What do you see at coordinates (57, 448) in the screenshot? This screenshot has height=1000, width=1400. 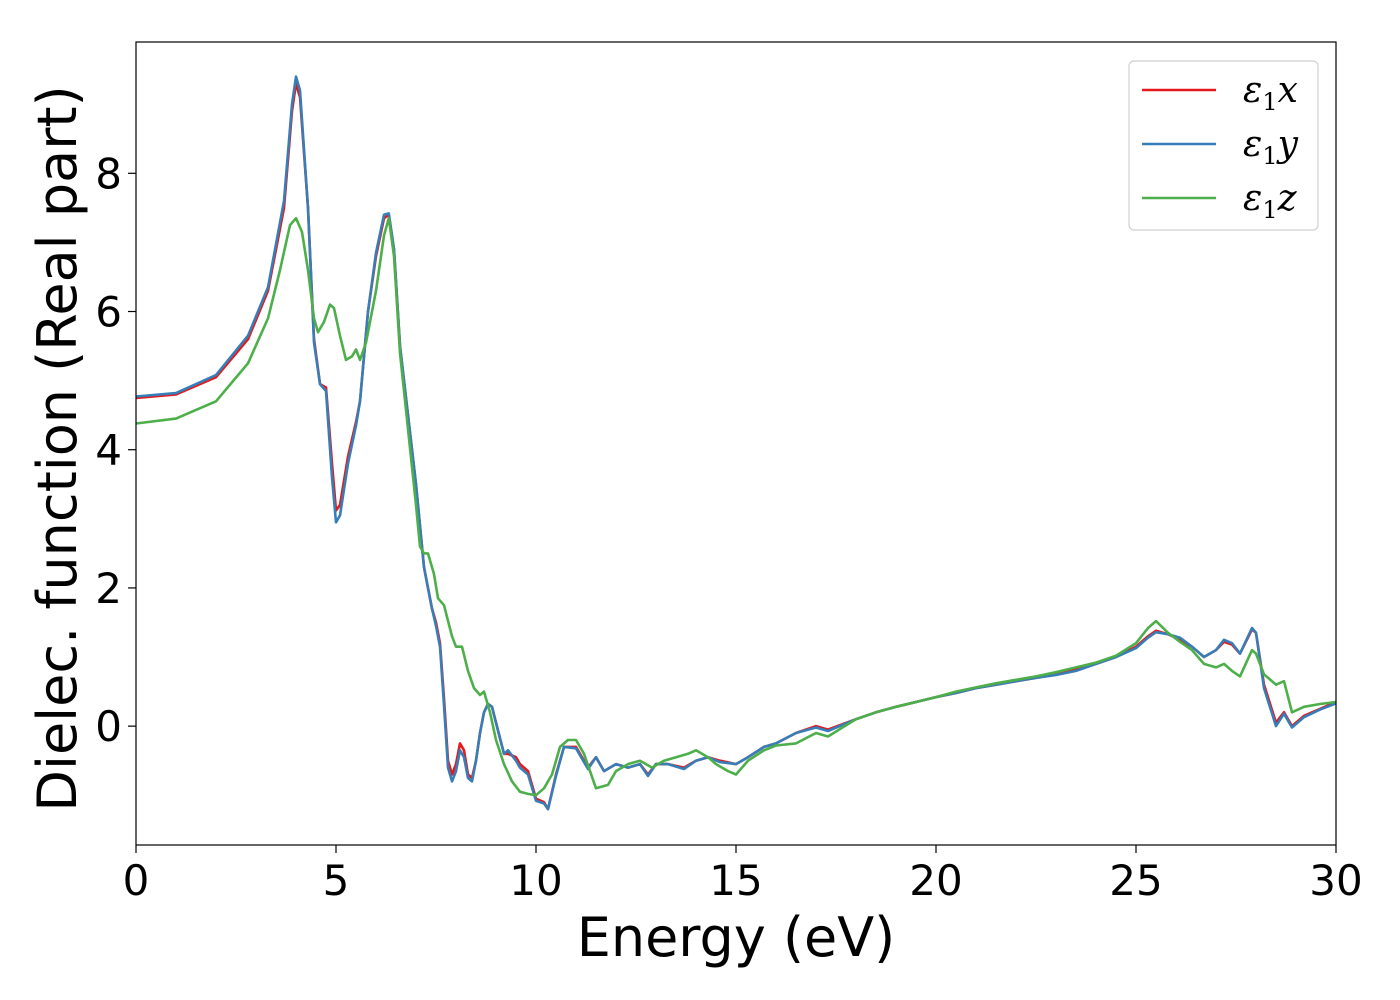 I see `y-axis-label: Dielec. function (Real part)` at bounding box center [57, 448].